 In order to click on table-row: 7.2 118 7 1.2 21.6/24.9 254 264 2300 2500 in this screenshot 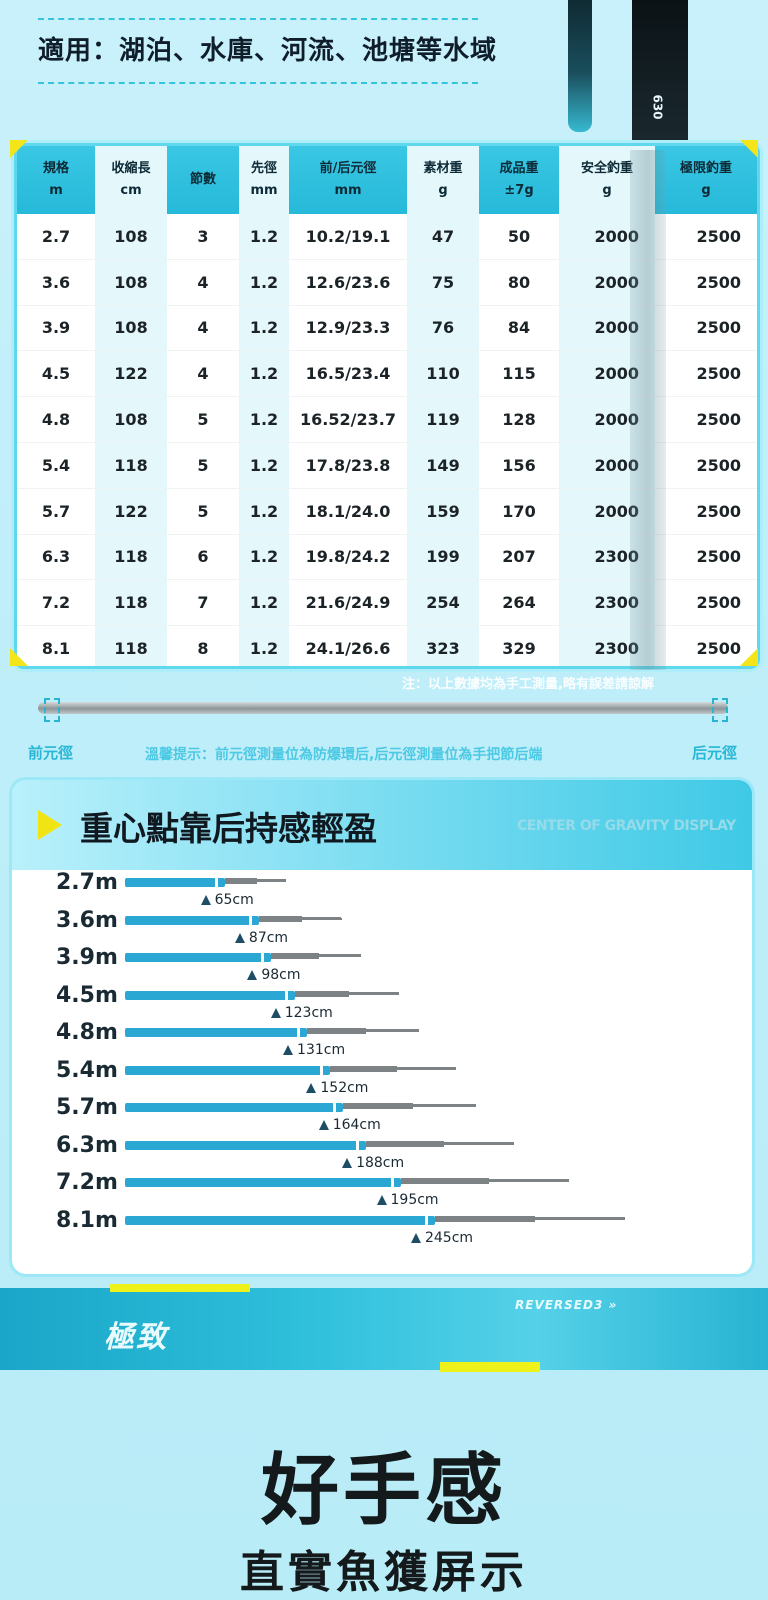, I will do `click(387, 603)`.